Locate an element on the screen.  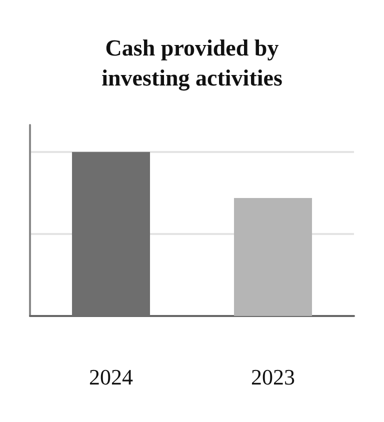
x-tick-label: 2024 is located at coordinates (111, 377).